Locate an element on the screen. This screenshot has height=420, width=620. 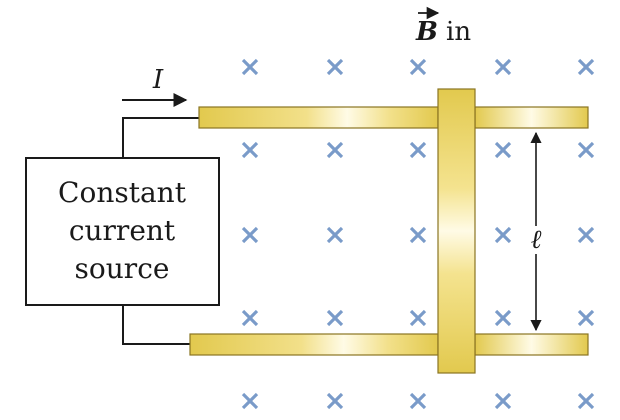
sliding-rod is located at coordinates (456, 231).